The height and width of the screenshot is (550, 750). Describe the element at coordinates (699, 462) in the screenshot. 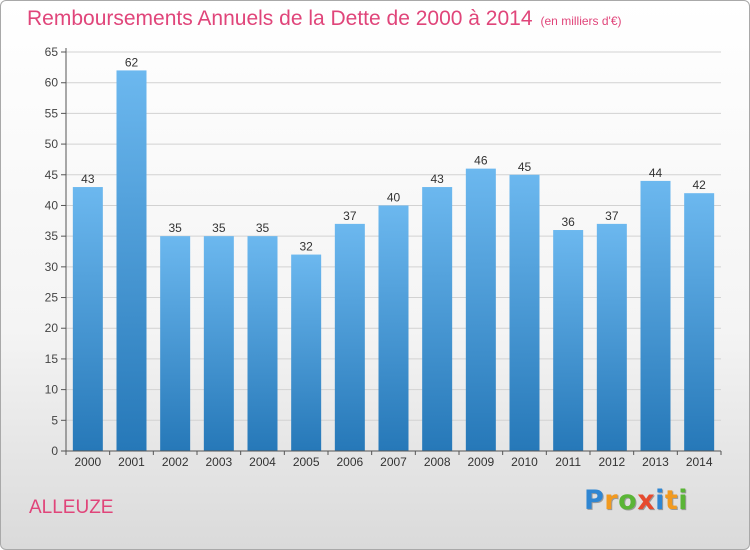

I see `x-tick-label: 2014` at that location.